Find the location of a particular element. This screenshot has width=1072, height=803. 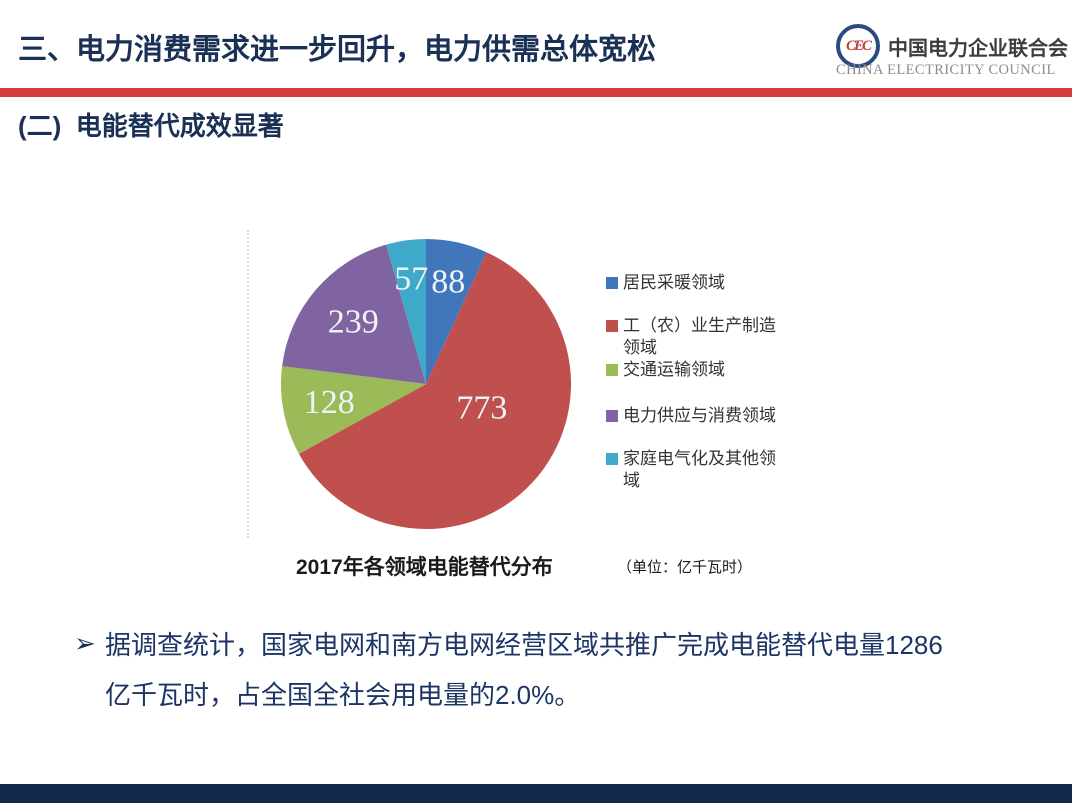

pie-data-label-3: 239 is located at coordinates (353, 321).